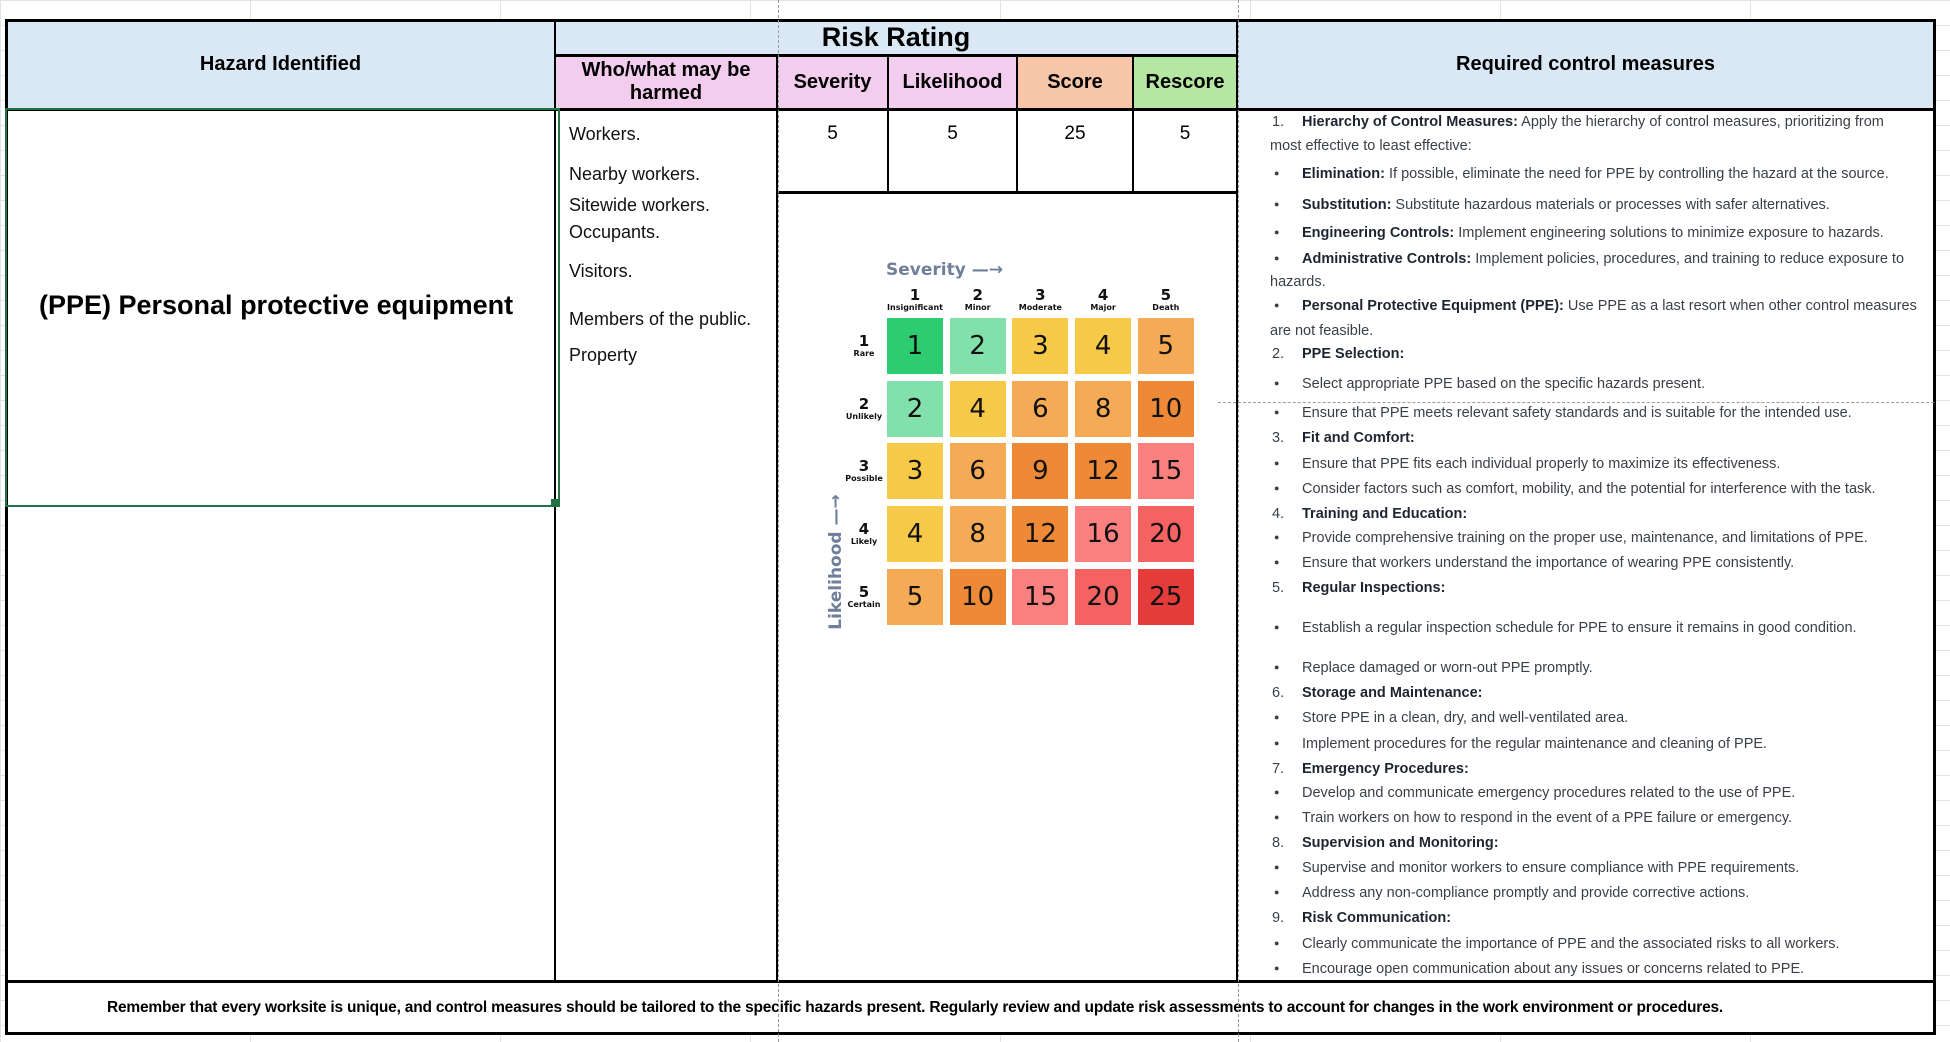  What do you see at coordinates (952, 150) in the screenshot?
I see `cell-likelihood-value` at bounding box center [952, 150].